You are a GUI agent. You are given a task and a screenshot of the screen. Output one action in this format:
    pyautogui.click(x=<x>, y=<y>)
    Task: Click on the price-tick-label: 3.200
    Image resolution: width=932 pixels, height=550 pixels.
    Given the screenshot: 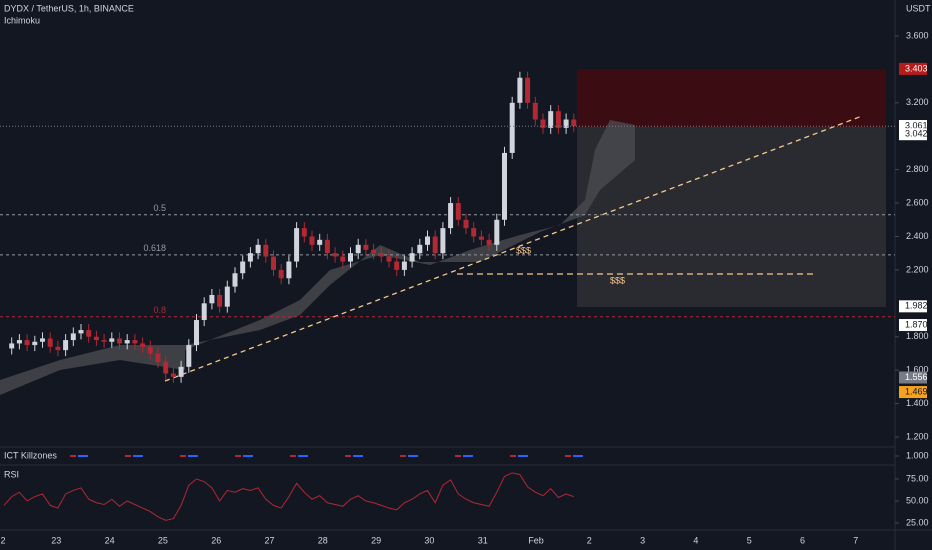 What is the action you would take?
    pyautogui.click(x=917, y=102)
    